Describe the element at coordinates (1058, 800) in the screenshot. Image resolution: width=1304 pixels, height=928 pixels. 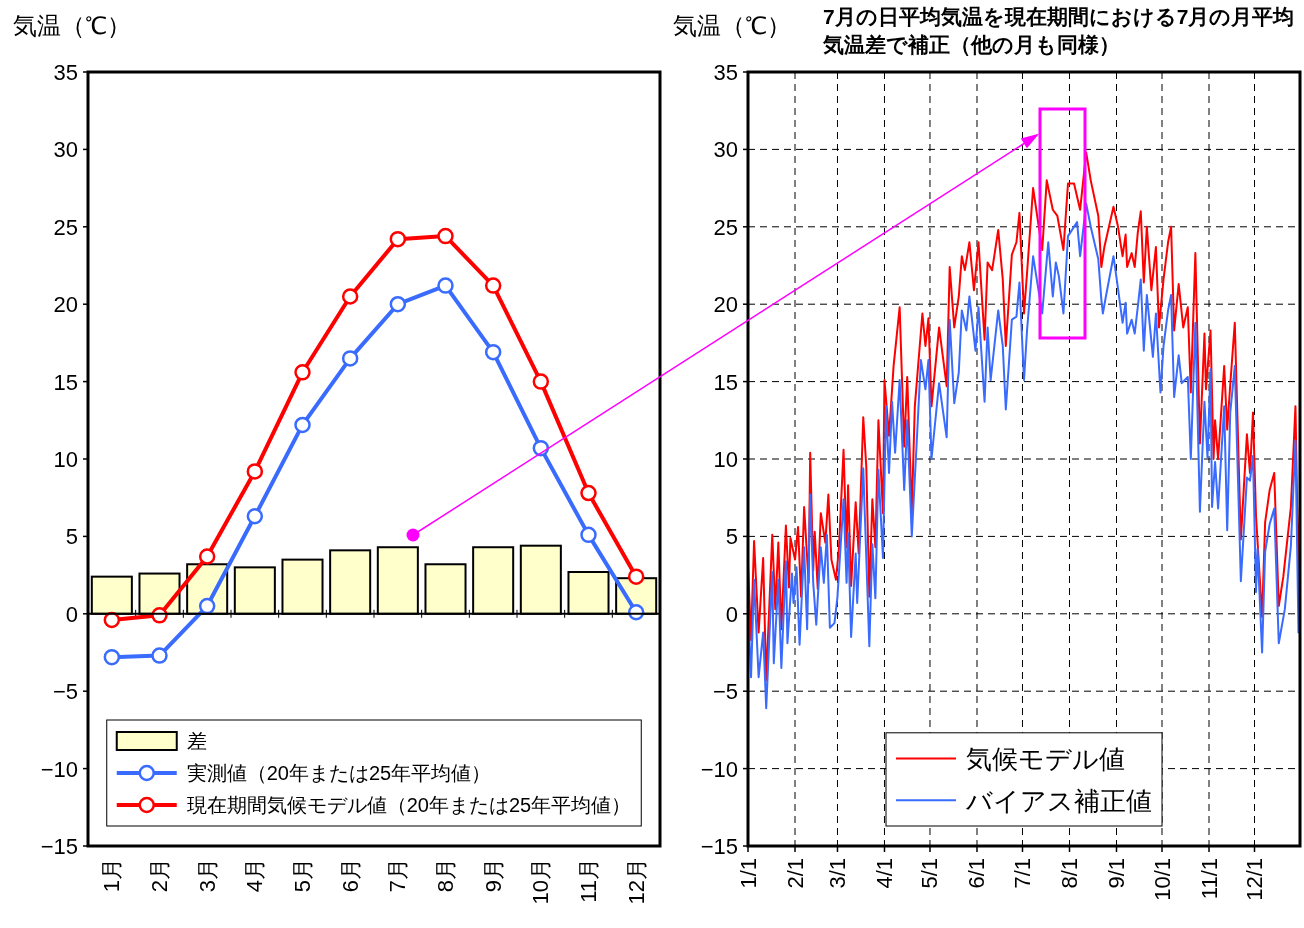
I see `legend-label: バイアス補正値` at that location.